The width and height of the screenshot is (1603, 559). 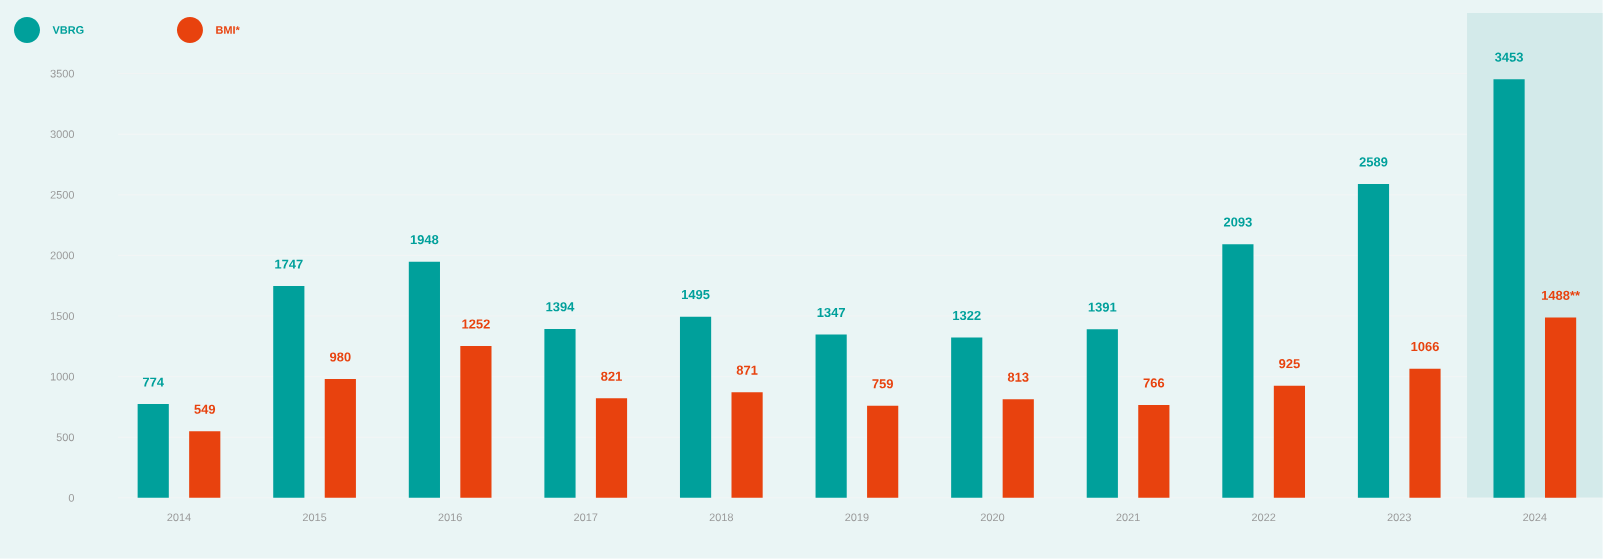 I want to click on y-tick-label: 1500, so click(x=62, y=316).